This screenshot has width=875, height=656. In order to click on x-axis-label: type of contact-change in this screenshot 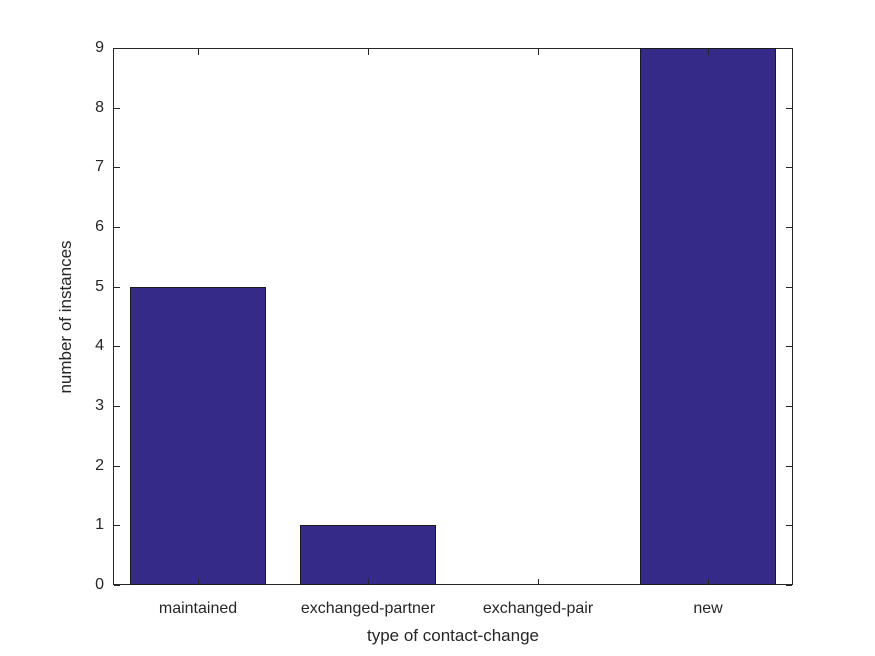, I will do `click(453, 635)`.